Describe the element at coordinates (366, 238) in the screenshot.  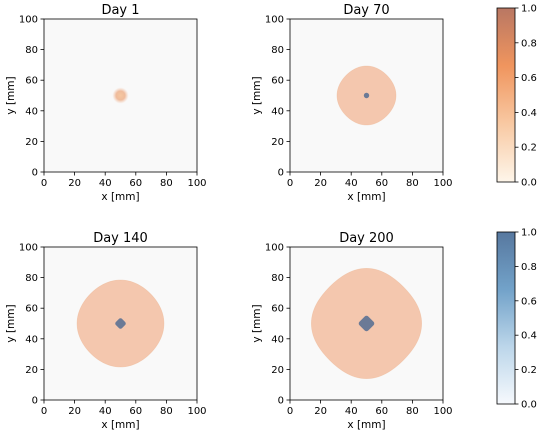
I see `panel-title: Day 200` at that location.